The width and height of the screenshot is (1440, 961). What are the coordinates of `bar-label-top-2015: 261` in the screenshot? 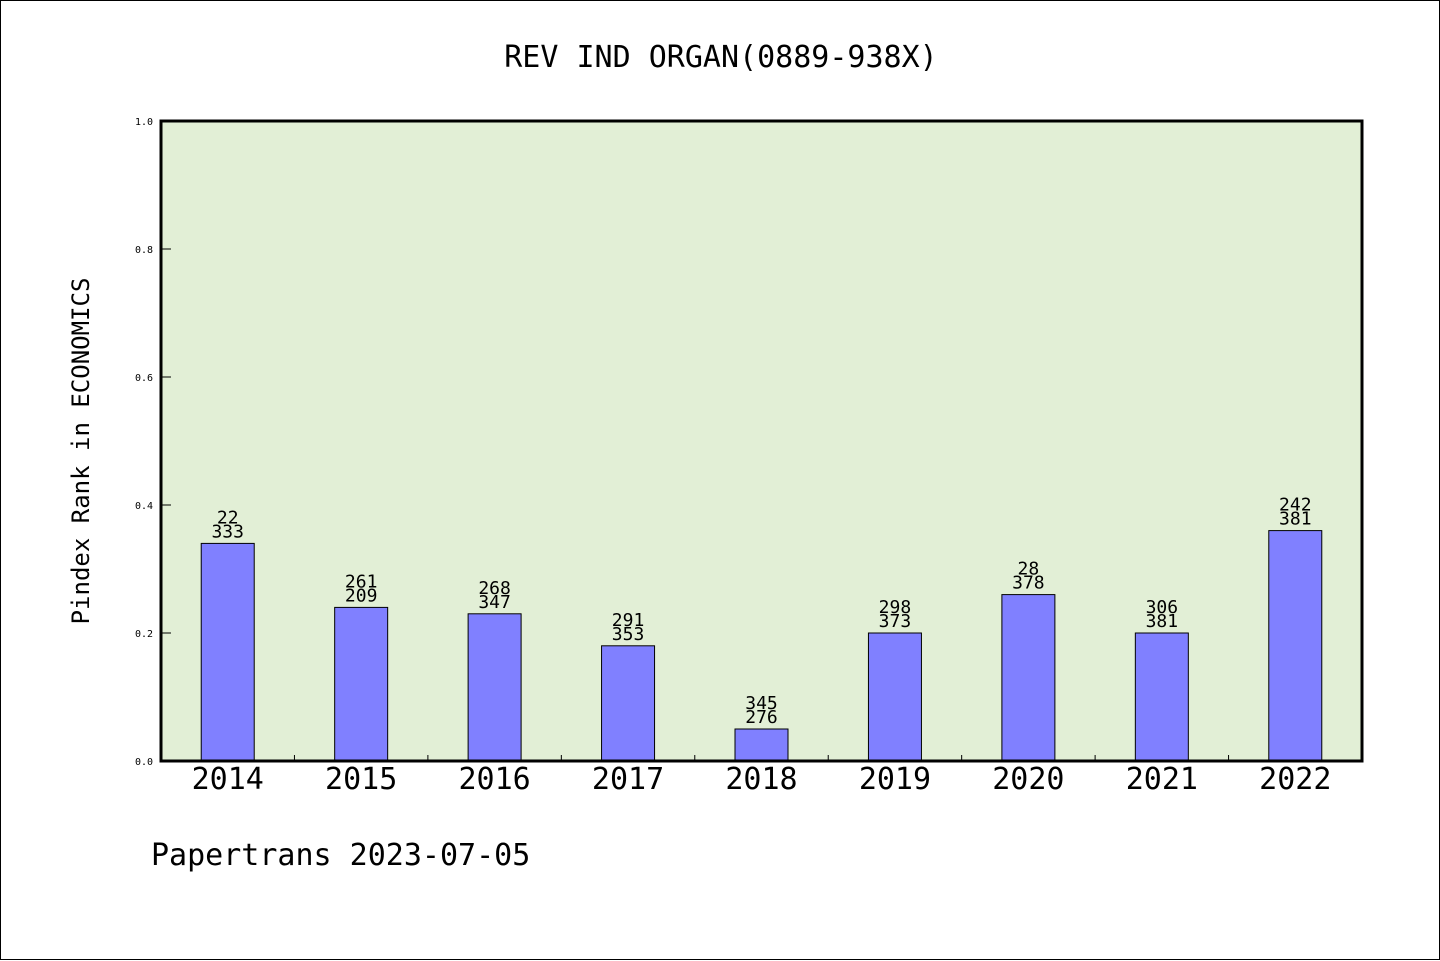 It's located at (361, 581).